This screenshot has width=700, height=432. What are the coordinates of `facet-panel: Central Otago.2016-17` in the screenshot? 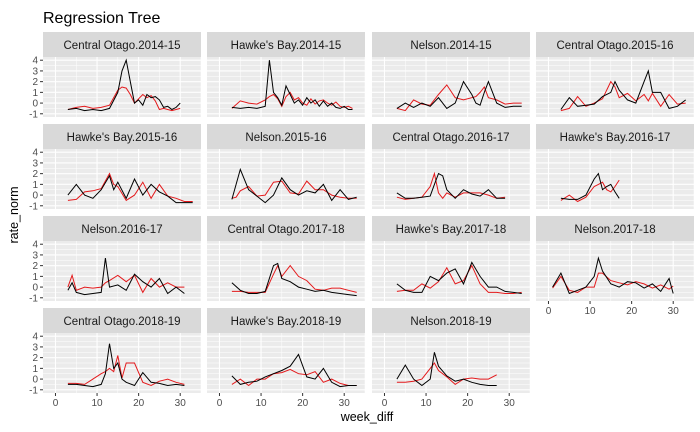 It's located at (451, 166).